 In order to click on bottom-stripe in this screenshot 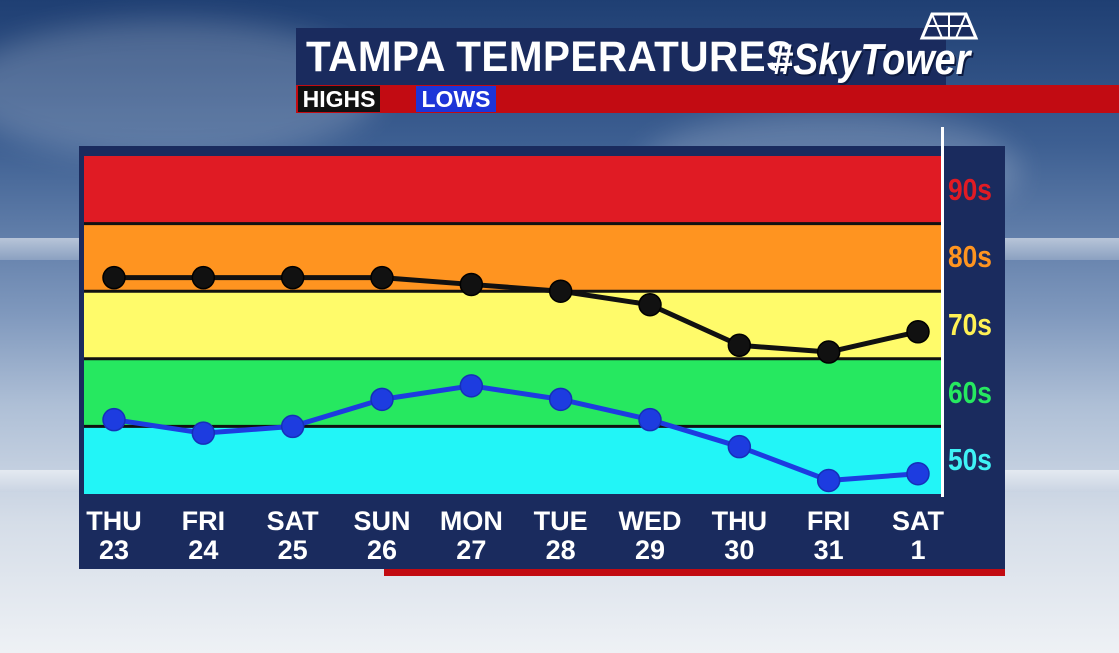, I will do `click(694, 572)`.